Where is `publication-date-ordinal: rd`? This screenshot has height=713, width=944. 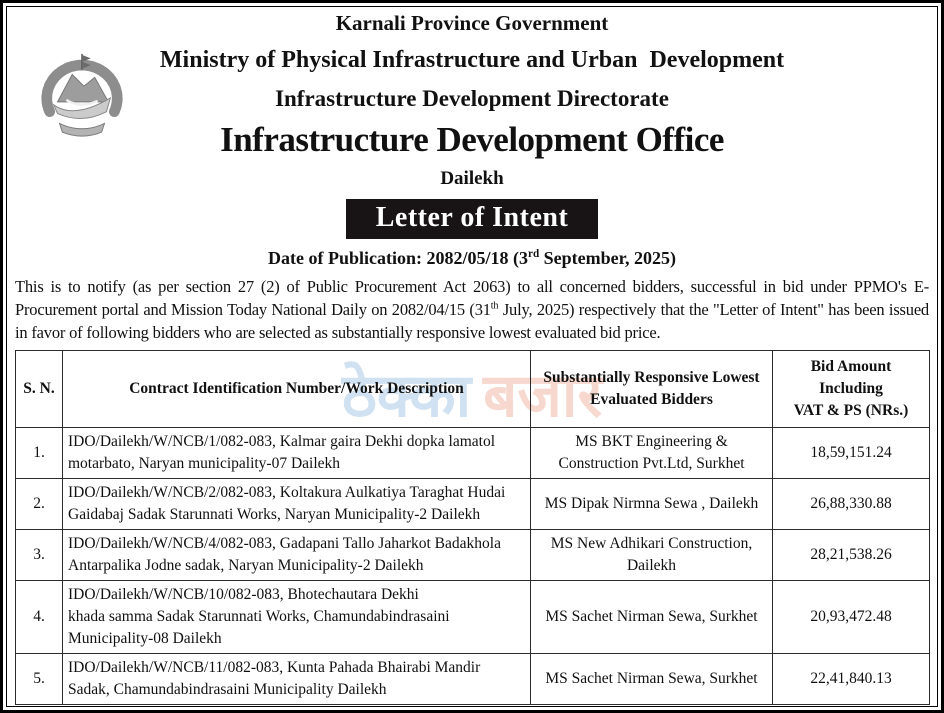
publication-date-ordinal: rd is located at coordinates (534, 254).